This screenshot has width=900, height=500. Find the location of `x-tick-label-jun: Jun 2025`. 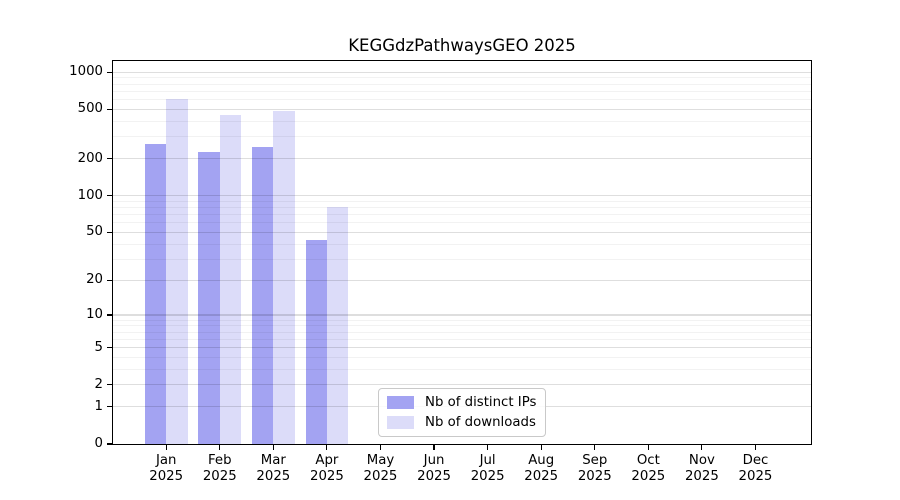

x-tick-label-jun: Jun 2025 is located at coordinates (434, 468).